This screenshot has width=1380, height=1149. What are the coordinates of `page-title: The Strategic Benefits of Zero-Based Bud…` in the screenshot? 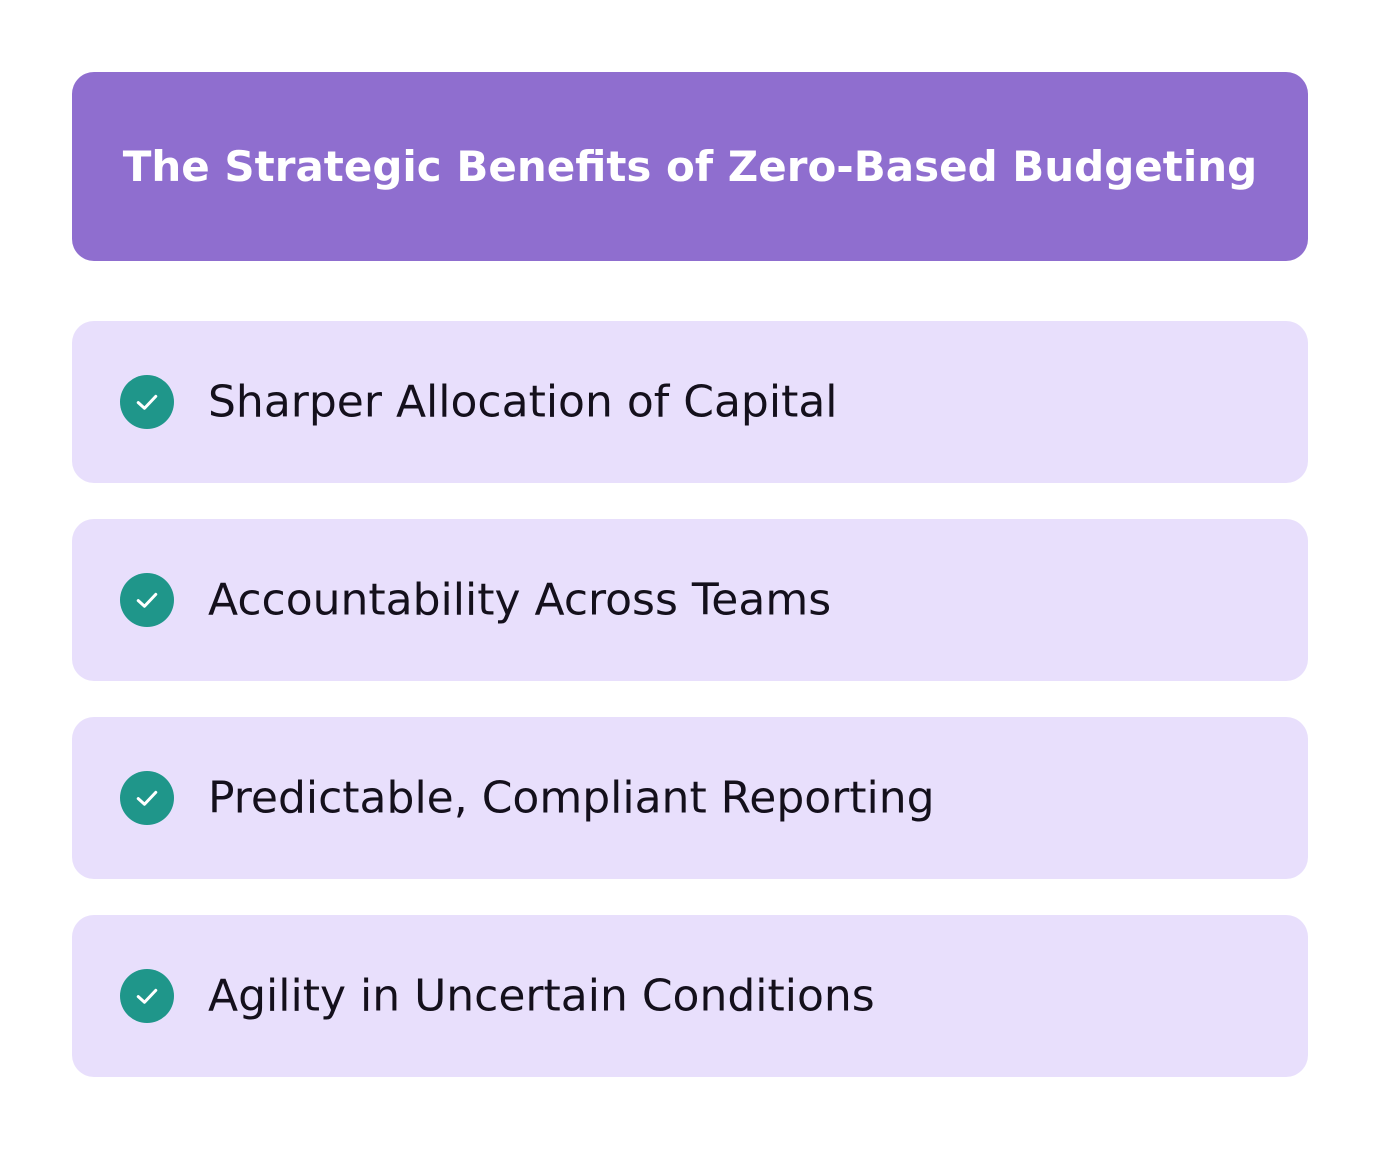 It's located at (690, 166).